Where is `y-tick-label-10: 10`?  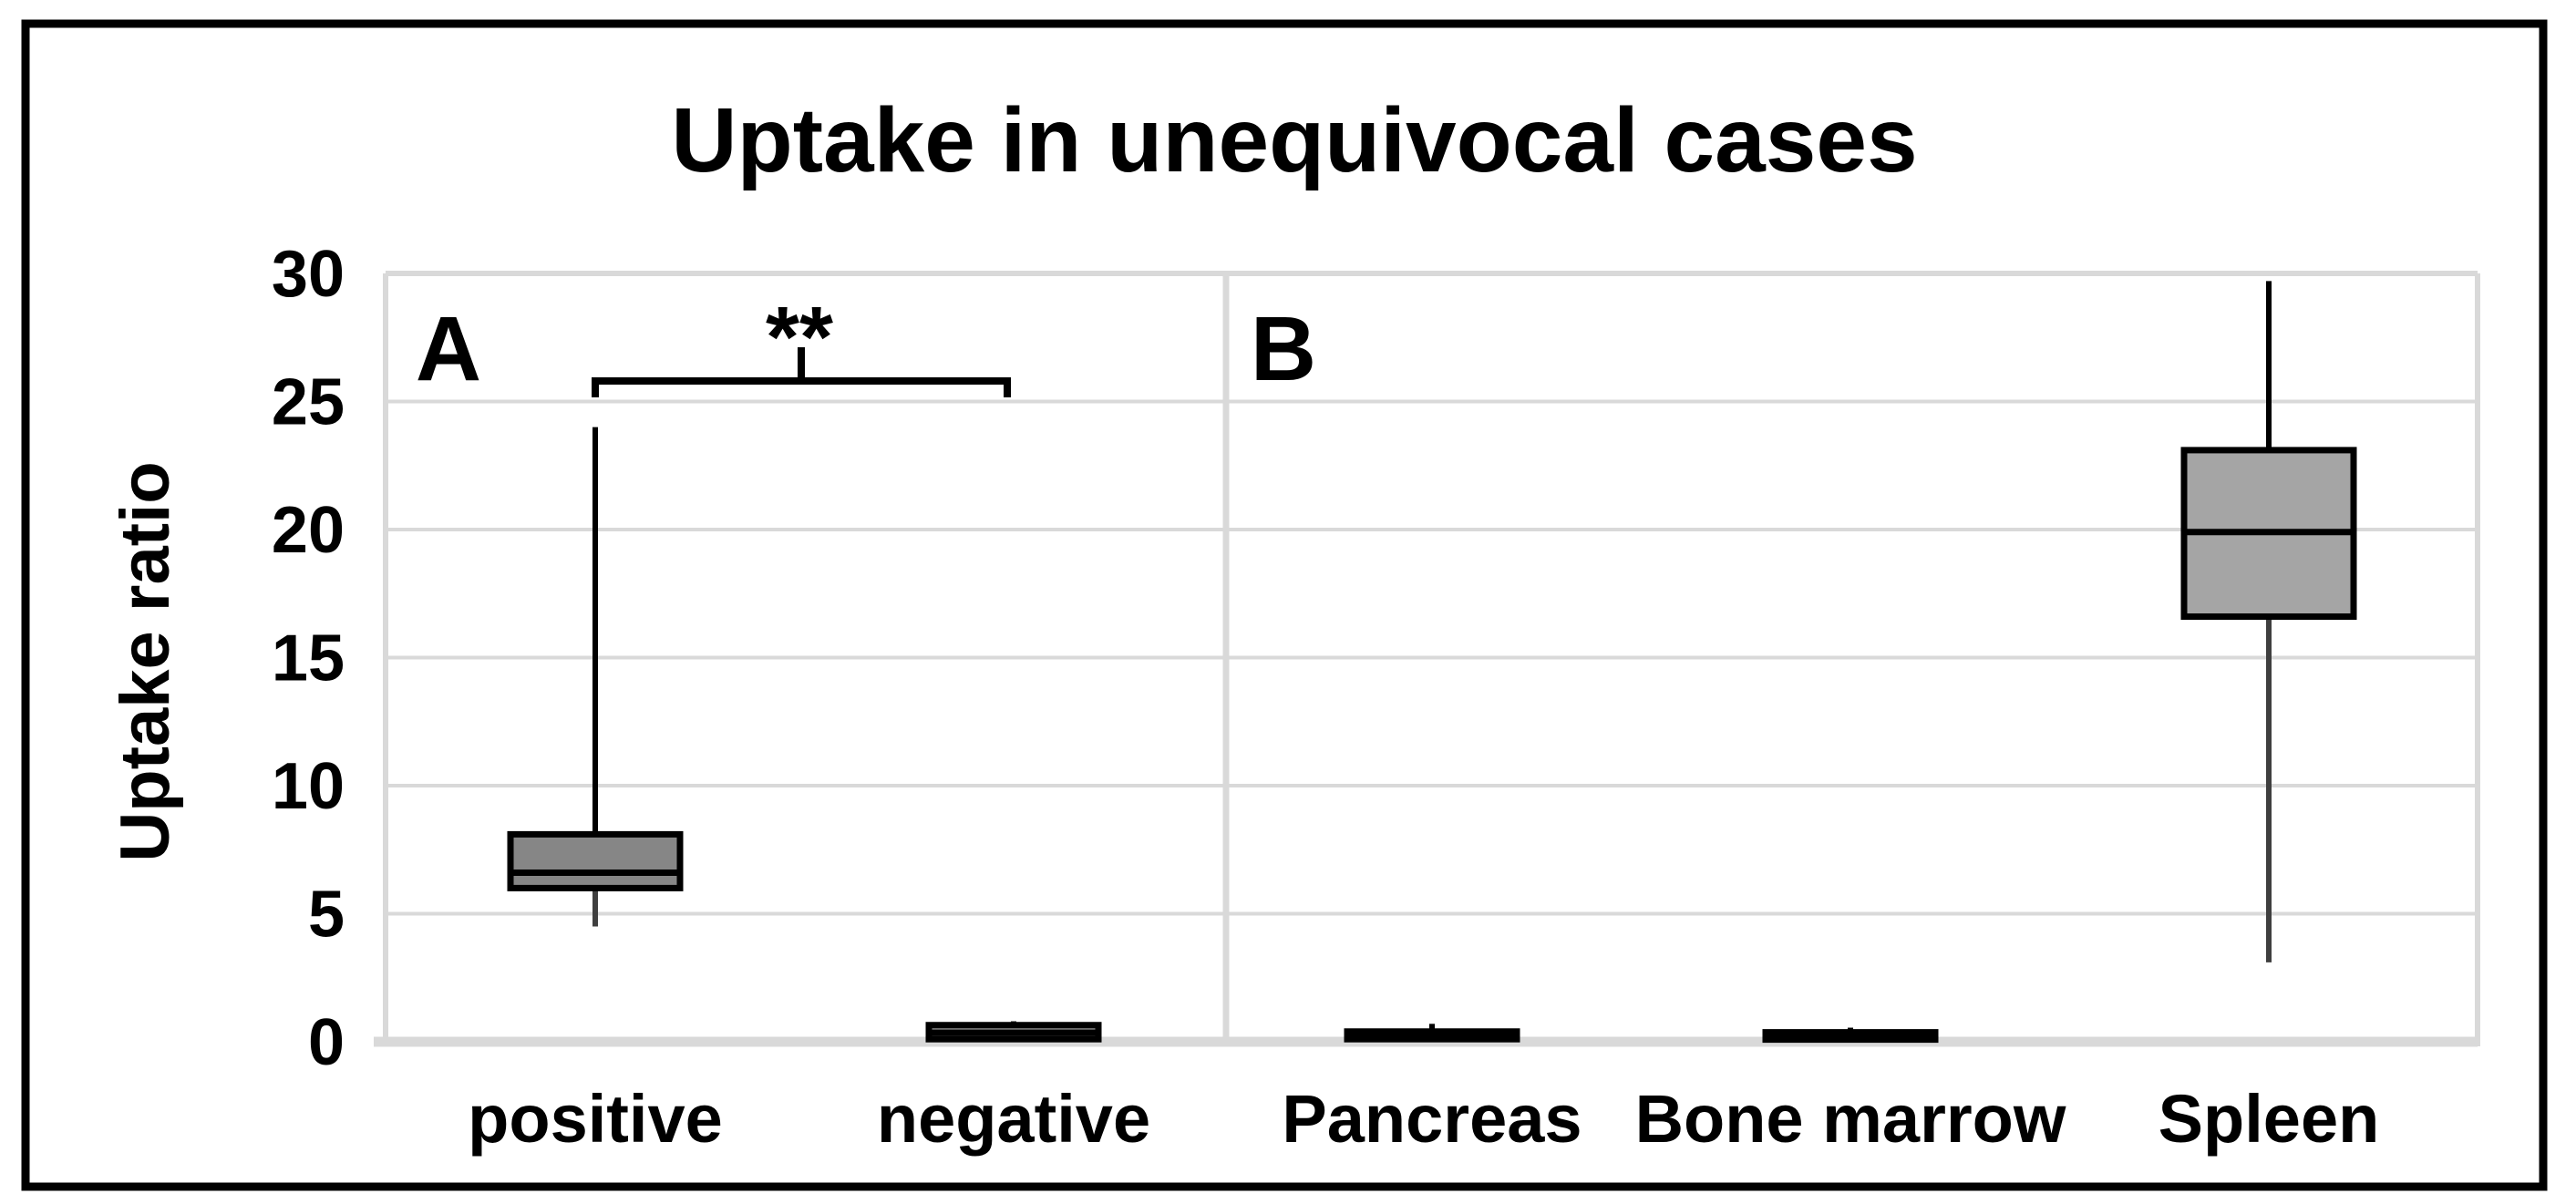 y-tick-label-10: 10 is located at coordinates (308, 786).